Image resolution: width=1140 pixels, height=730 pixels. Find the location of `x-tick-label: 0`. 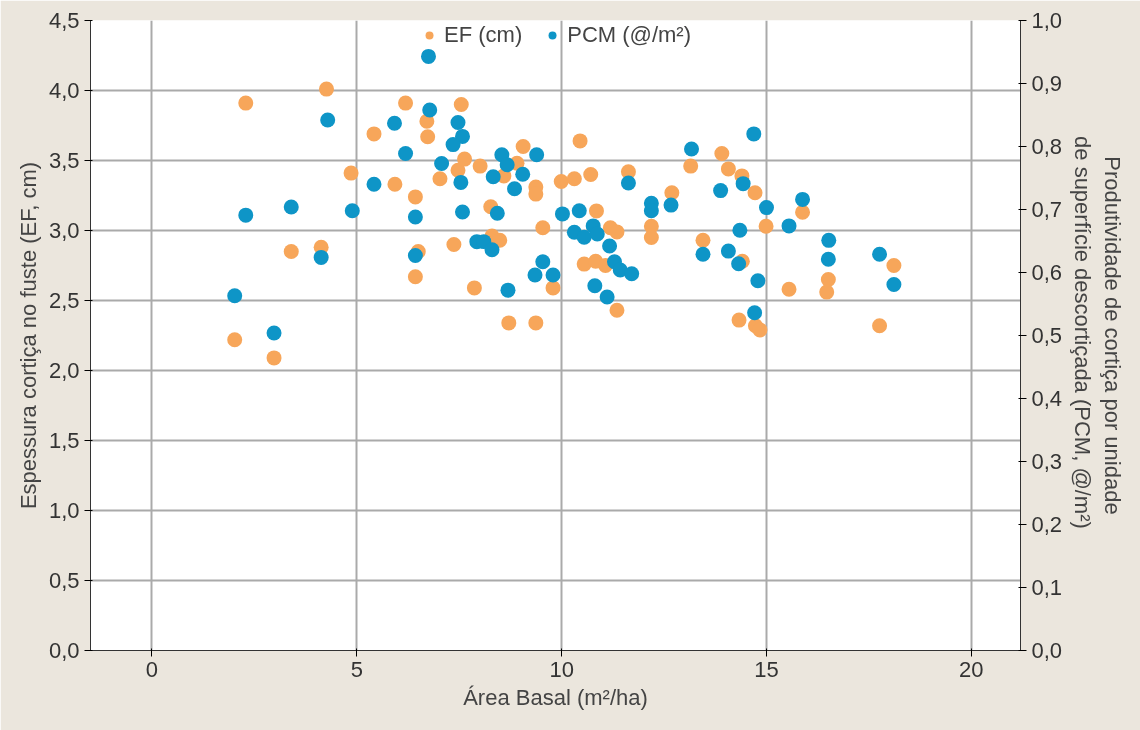

x-tick-label: 0 is located at coordinates (152, 669).